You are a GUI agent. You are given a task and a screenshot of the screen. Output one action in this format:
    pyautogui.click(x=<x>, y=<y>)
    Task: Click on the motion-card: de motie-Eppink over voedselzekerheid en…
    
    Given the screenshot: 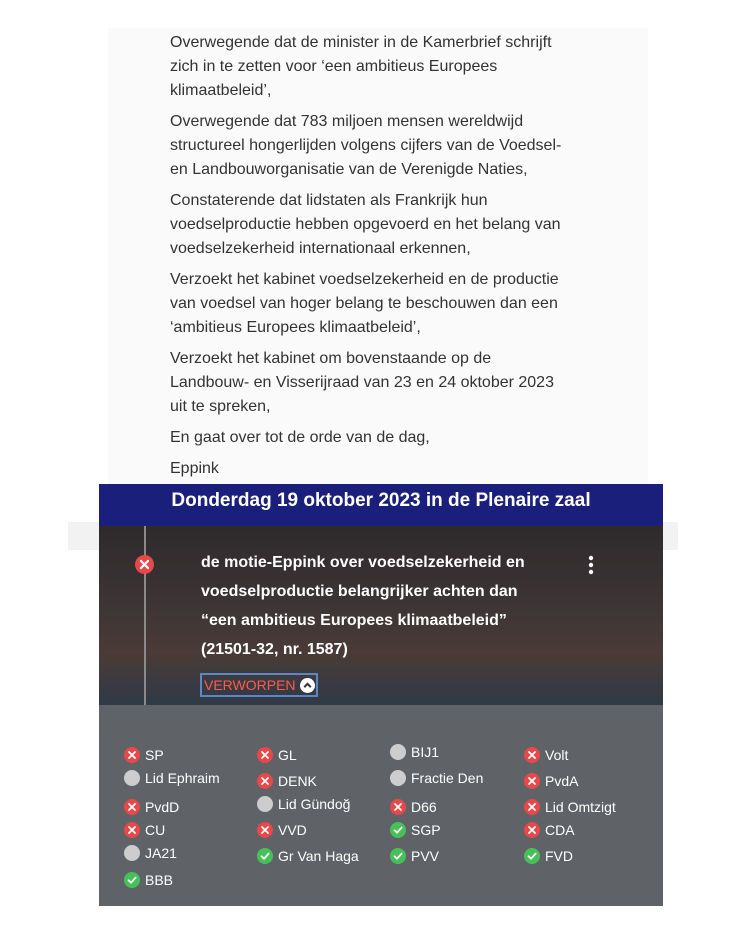 What is the action you would take?
    pyautogui.click(x=381, y=616)
    